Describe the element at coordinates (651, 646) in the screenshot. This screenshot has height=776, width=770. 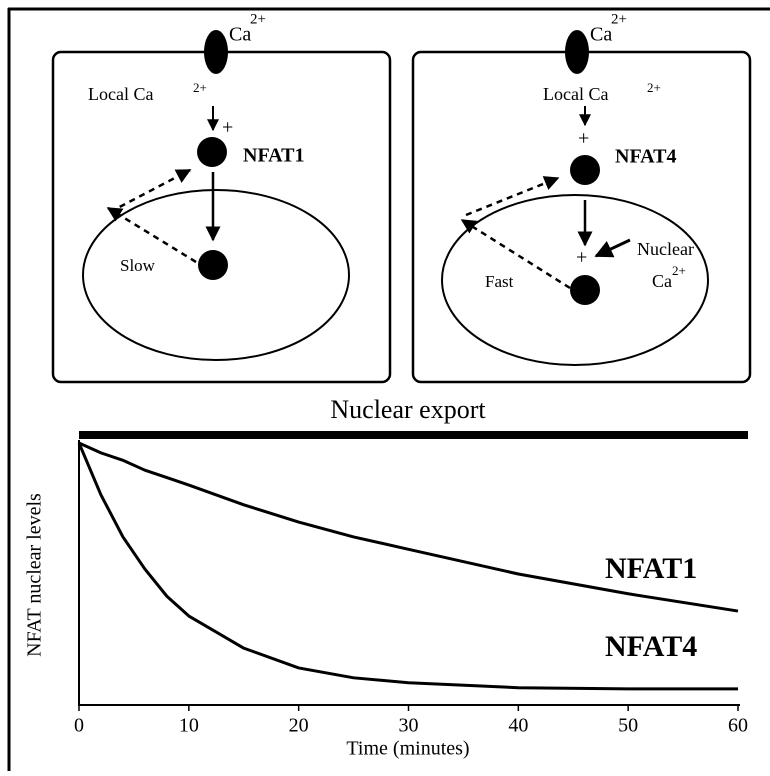
I see `curve-label: NFAT4` at that location.